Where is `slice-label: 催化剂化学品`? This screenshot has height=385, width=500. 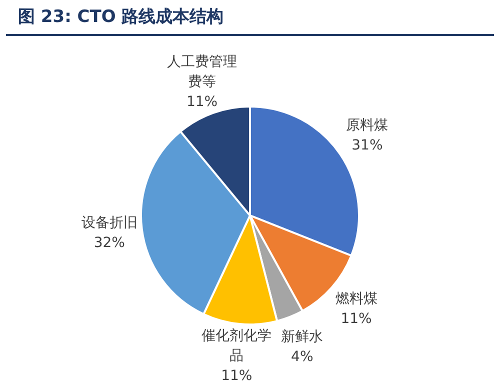 slice-label: 催化剂化学品 is located at coordinates (237, 346).